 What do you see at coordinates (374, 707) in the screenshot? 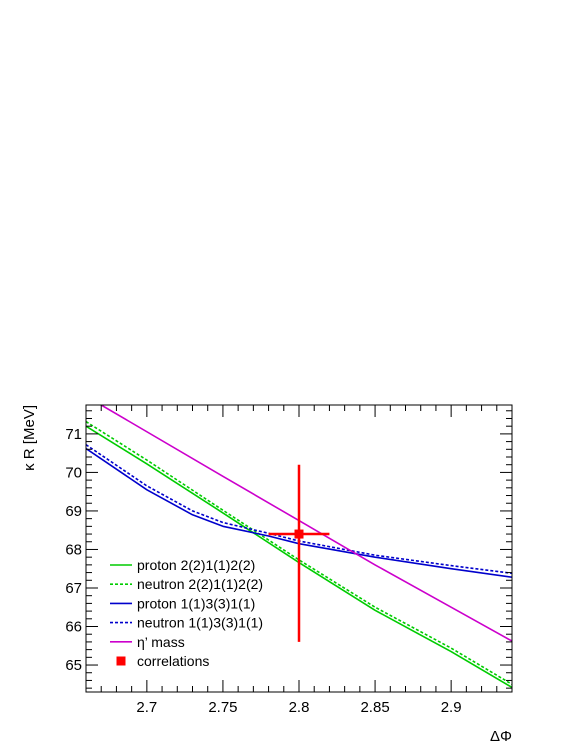
I see `x-tick-label: 2.85` at bounding box center [374, 707].